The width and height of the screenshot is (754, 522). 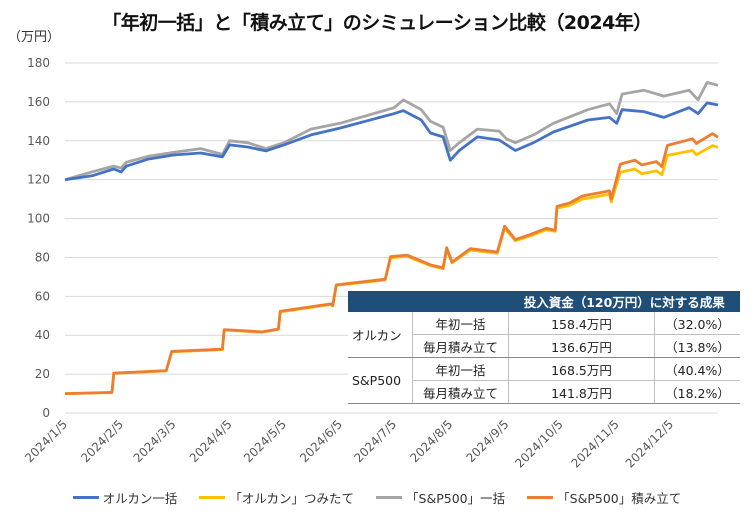 What do you see at coordinates (697, 369) in the screenshot?
I see `pct-cell: （40.4%）` at bounding box center [697, 369].